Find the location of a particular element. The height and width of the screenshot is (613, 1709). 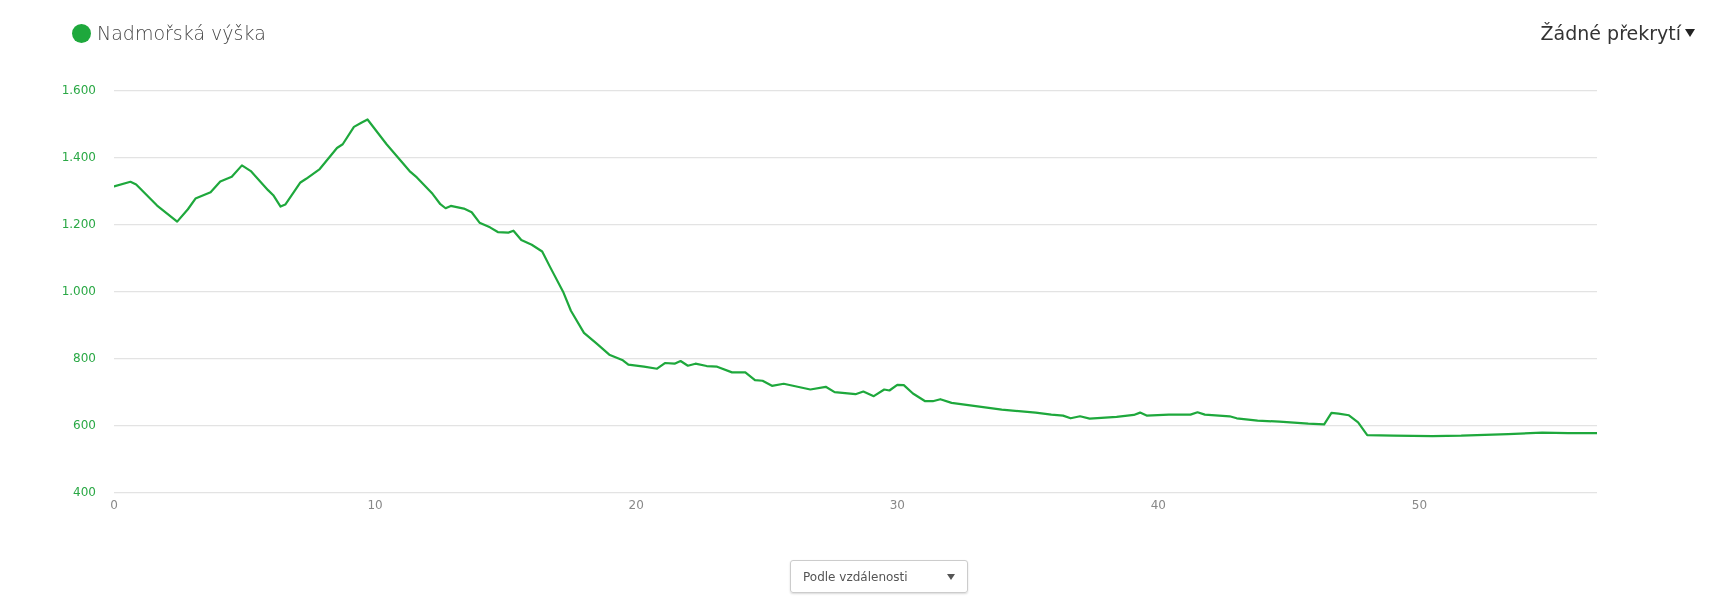

y-tick-label: 800 is located at coordinates (84, 358).